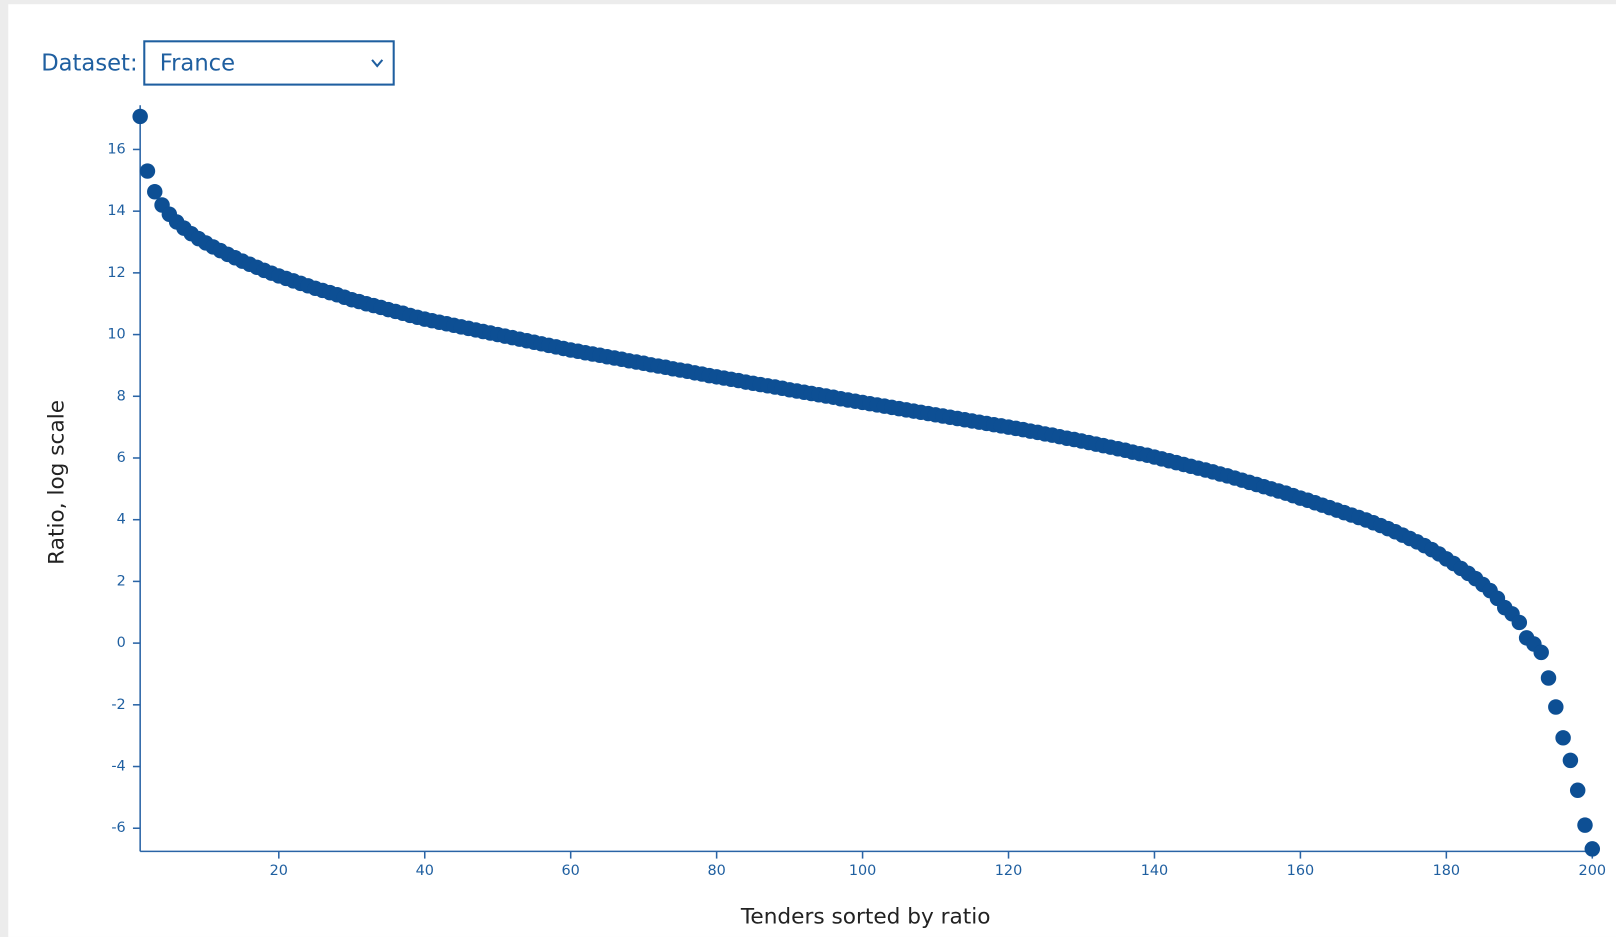 The width and height of the screenshot is (1616, 937). I want to click on y-tick-label: 12, so click(116, 273).